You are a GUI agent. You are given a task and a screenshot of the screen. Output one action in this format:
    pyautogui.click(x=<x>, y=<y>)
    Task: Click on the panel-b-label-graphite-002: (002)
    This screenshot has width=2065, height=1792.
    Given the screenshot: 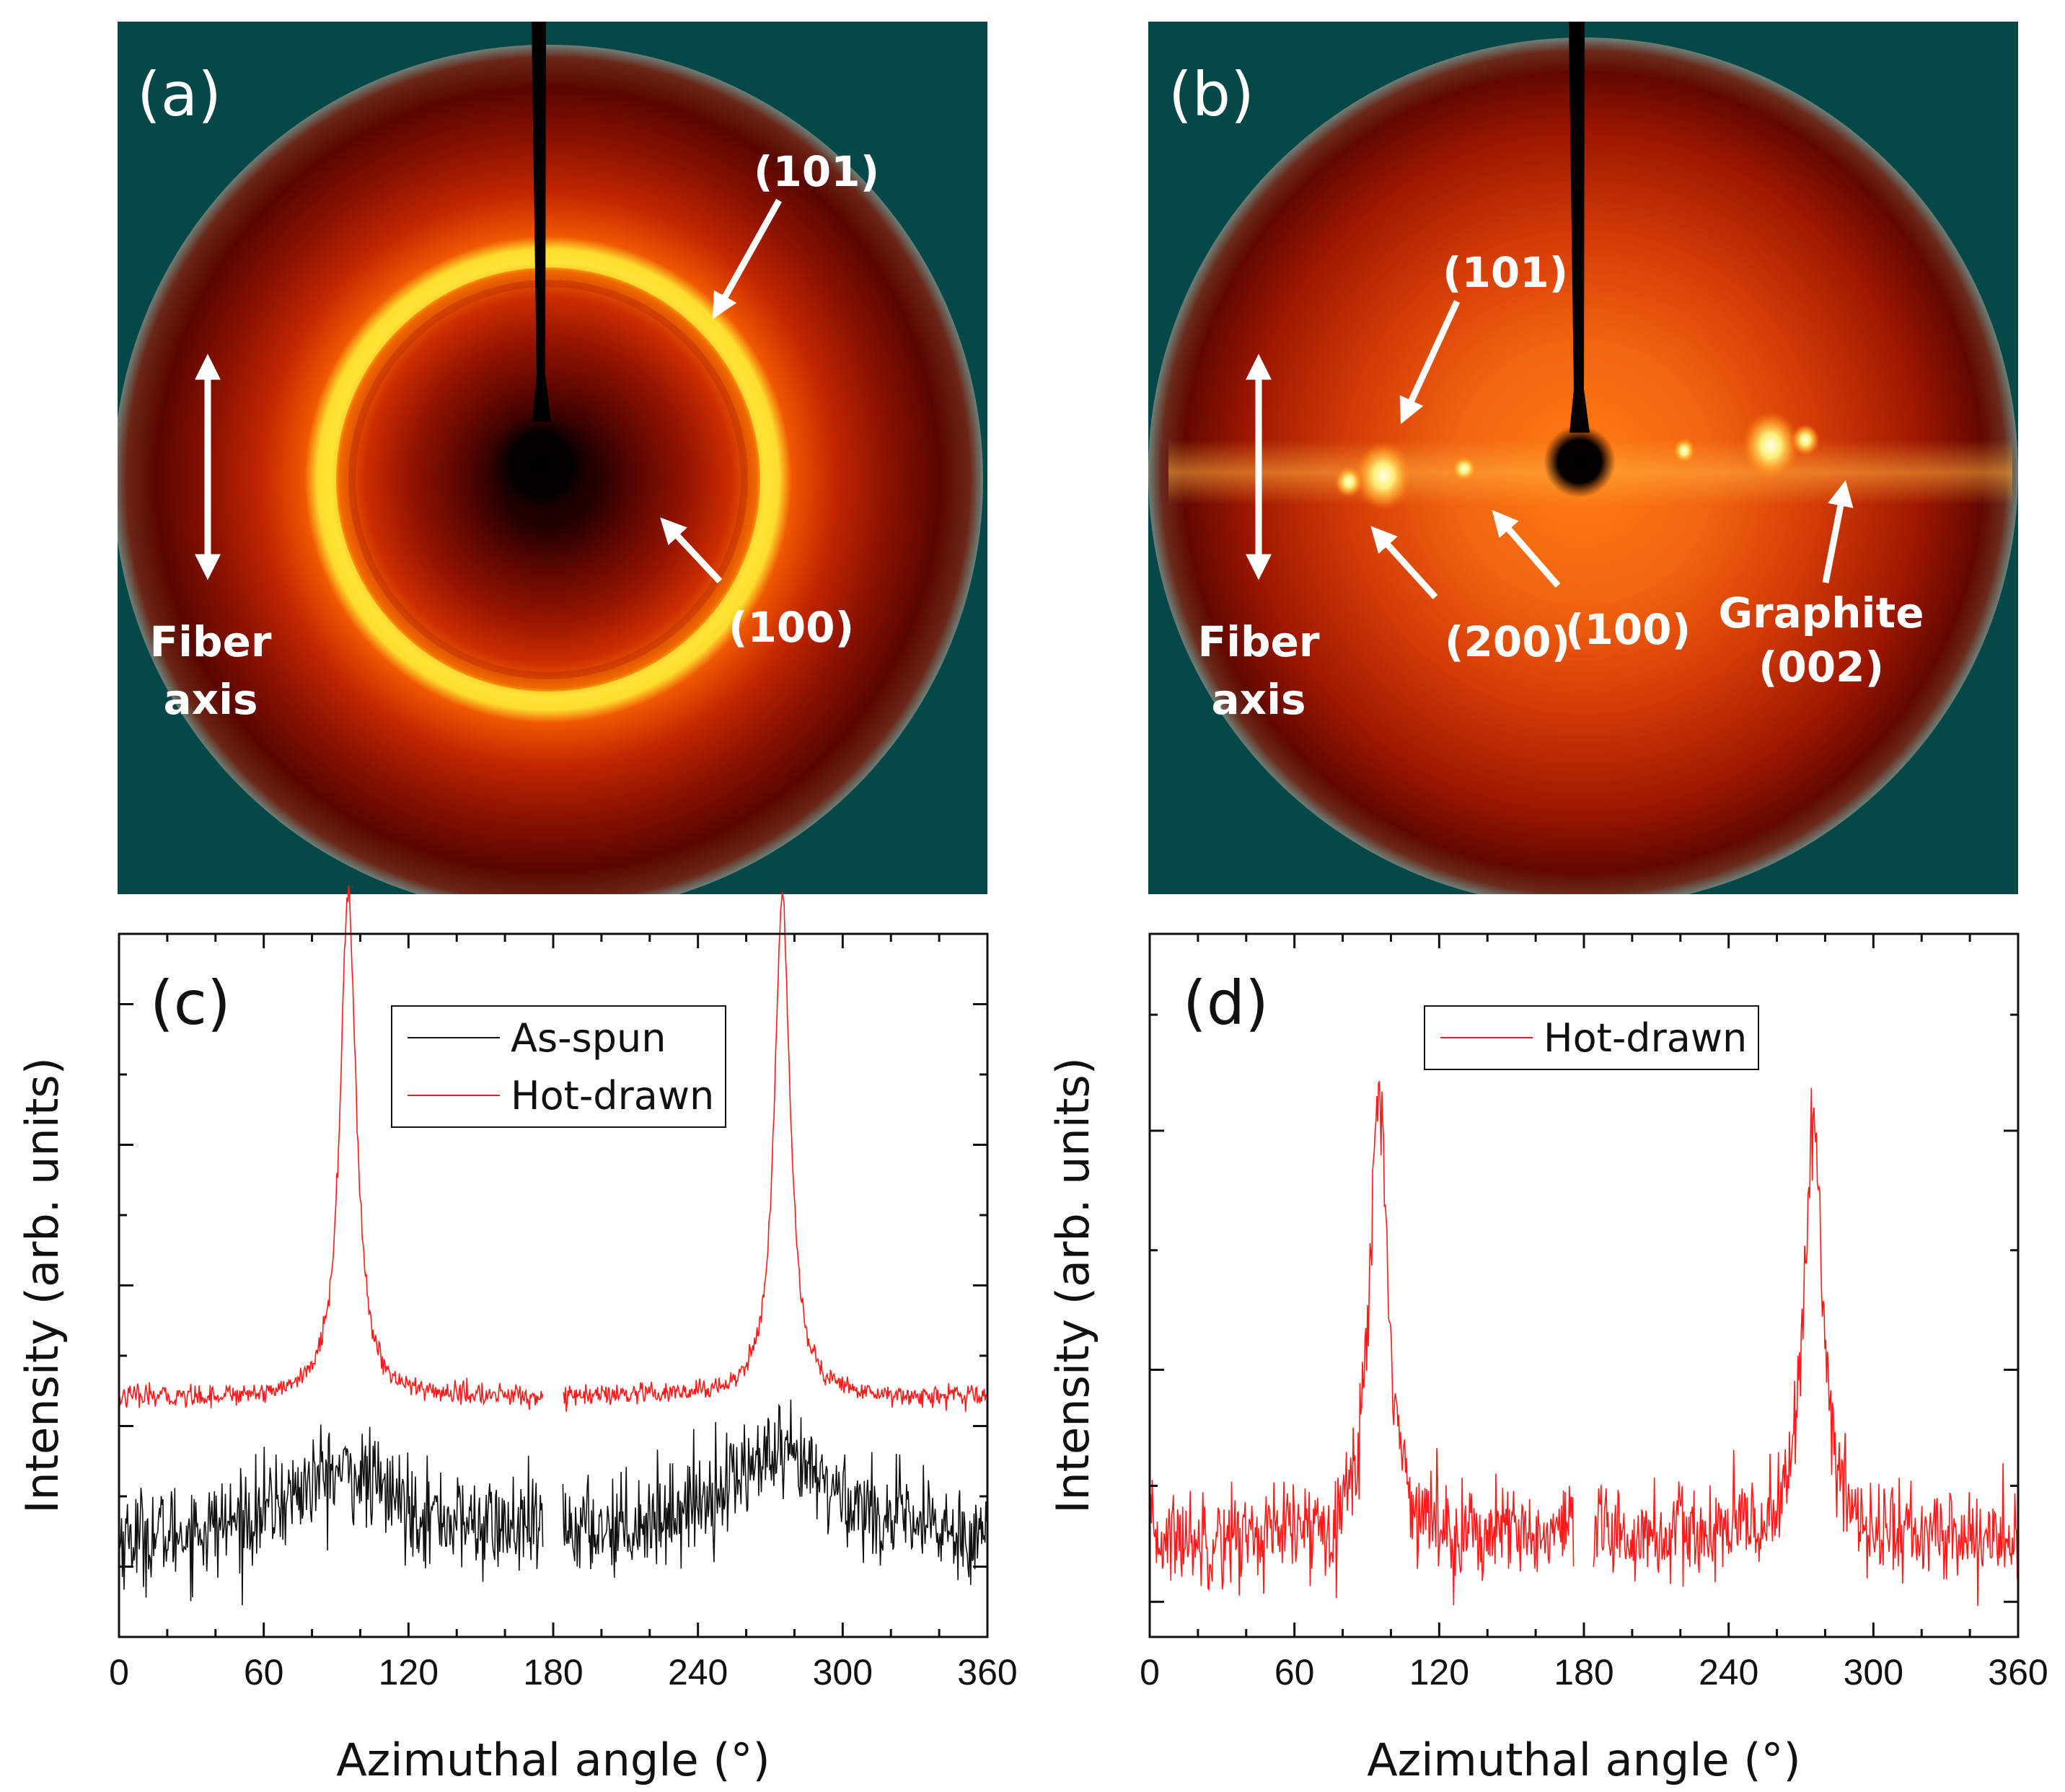 What is the action you would take?
    pyautogui.click(x=1821, y=667)
    